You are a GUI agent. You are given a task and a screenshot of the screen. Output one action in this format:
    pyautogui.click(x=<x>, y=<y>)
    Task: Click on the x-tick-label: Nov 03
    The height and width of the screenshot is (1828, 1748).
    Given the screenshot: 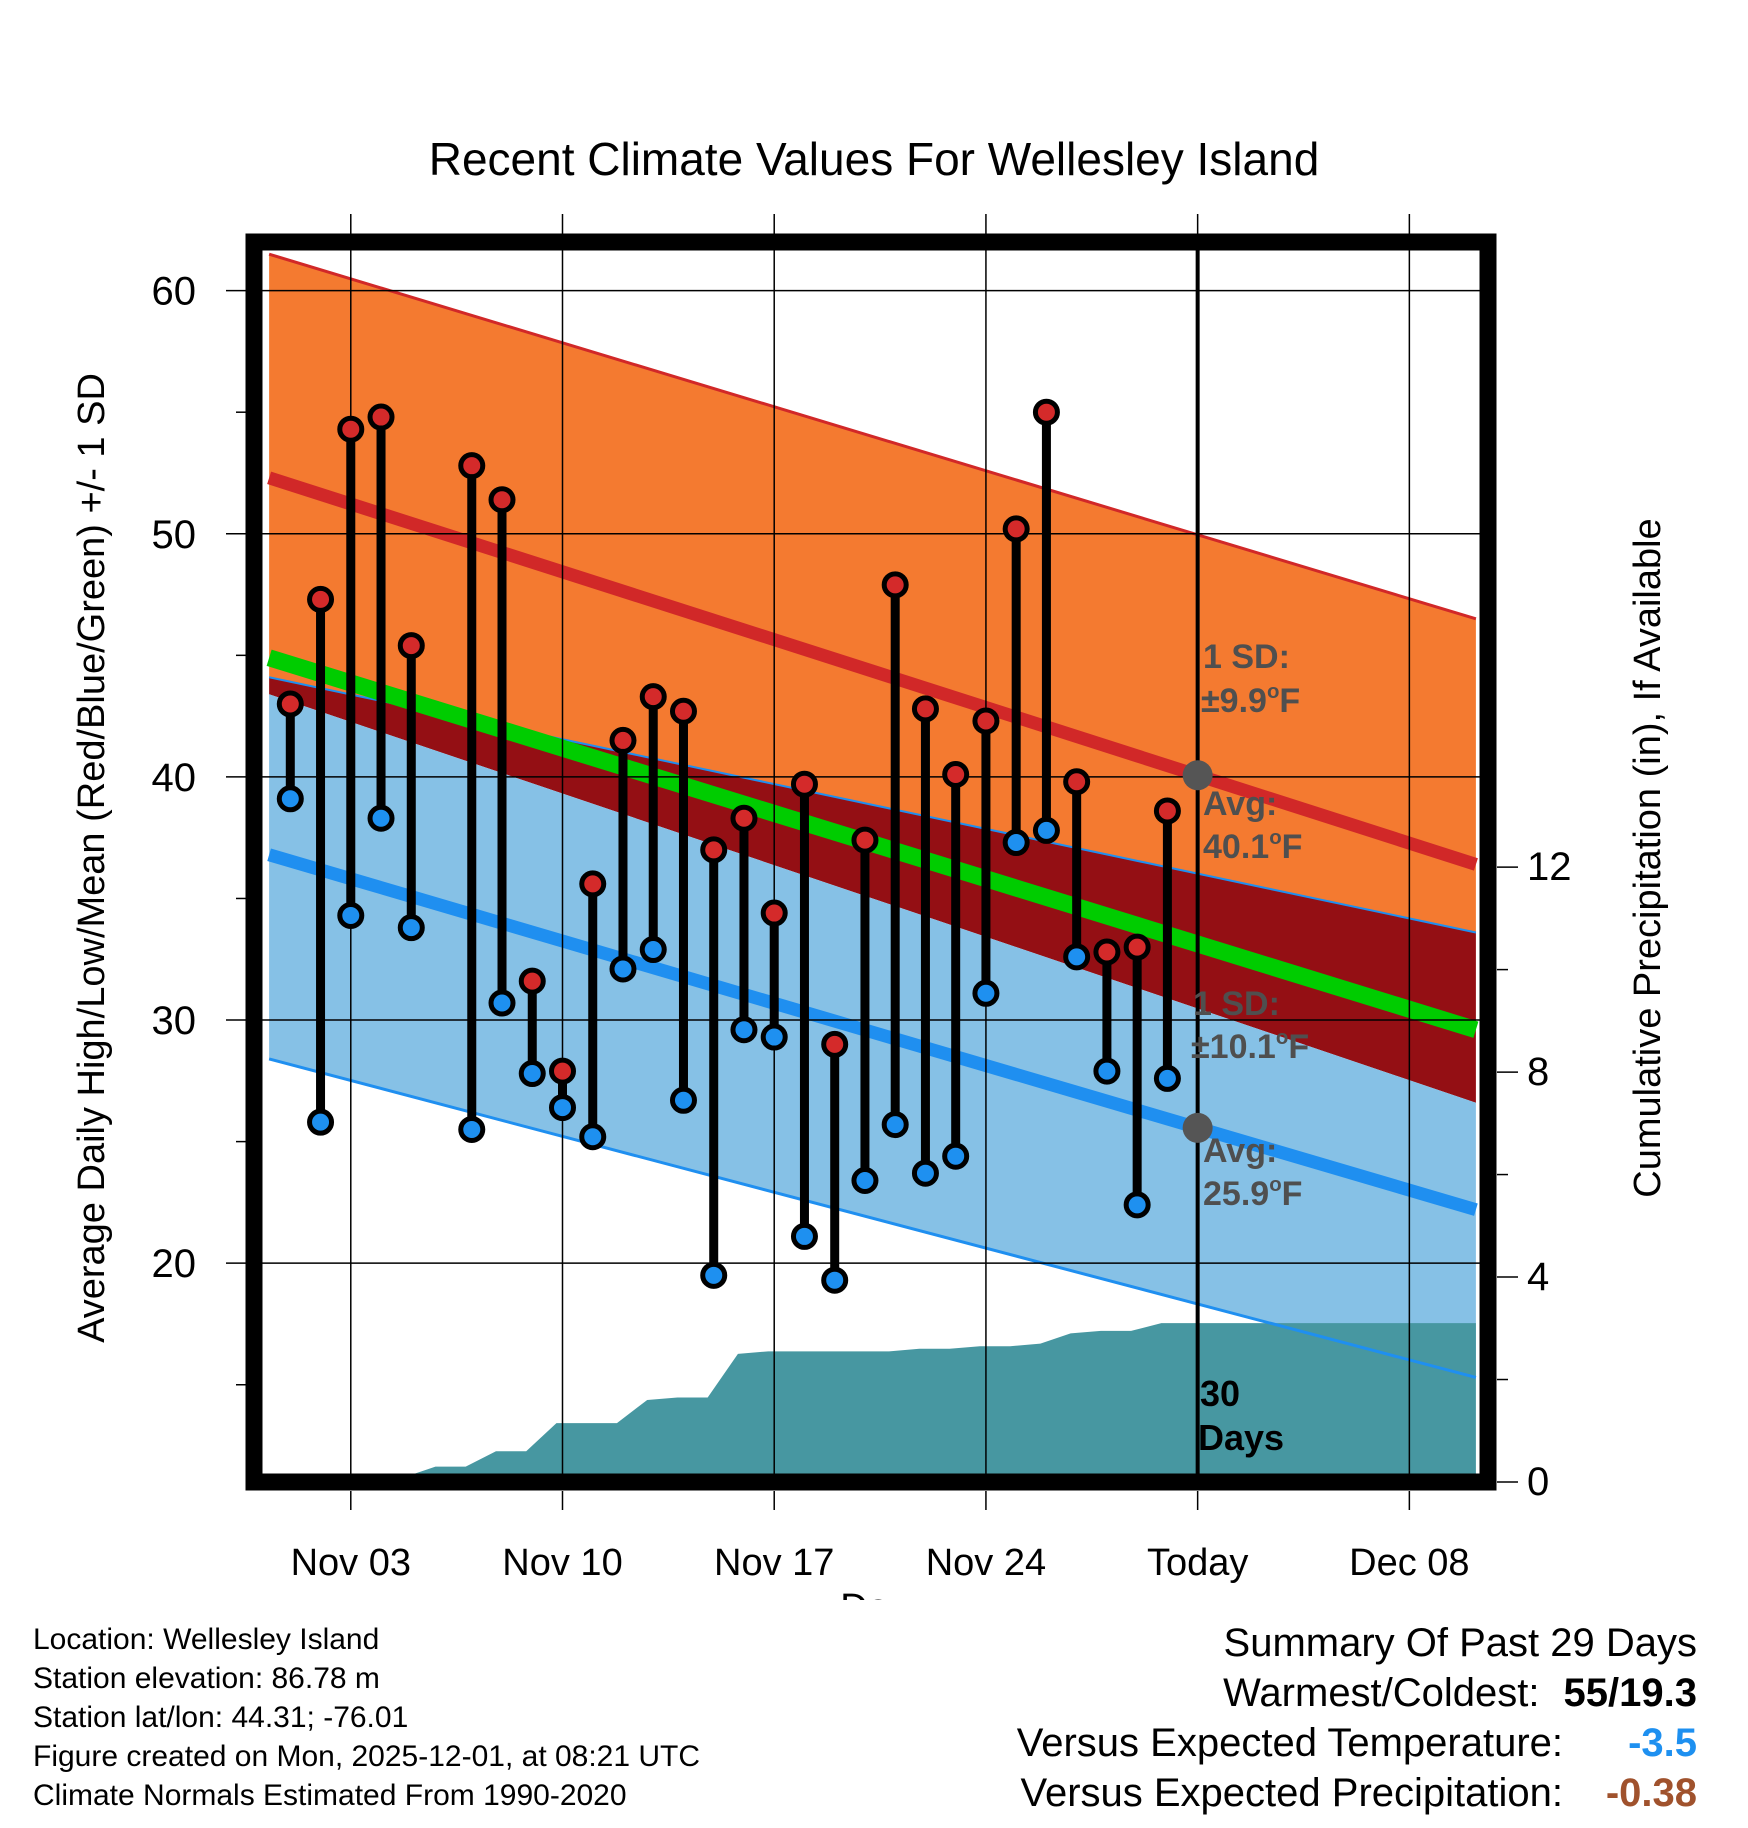 What is the action you would take?
    pyautogui.click(x=351, y=1563)
    